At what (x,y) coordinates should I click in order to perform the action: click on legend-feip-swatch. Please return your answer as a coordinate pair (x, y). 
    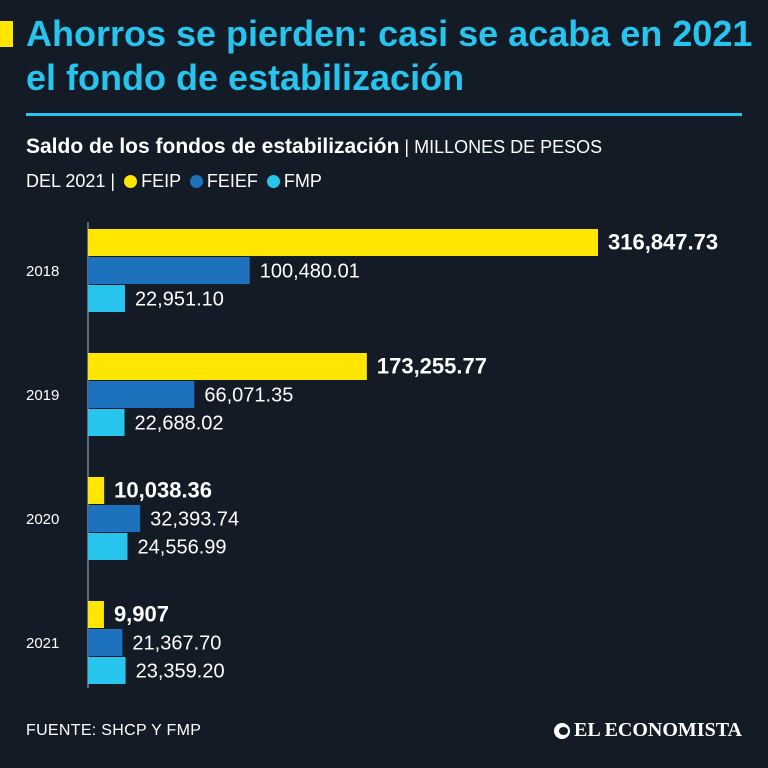
    Looking at the image, I should click on (131, 181).